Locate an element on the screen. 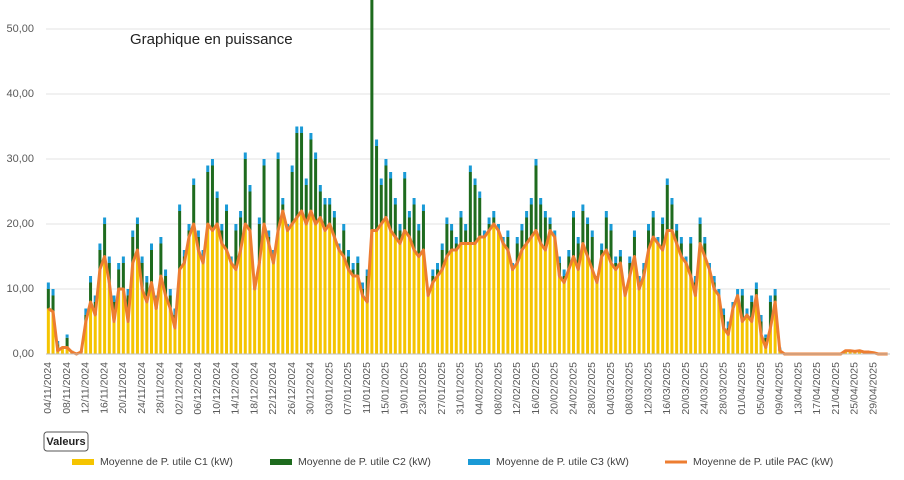 This screenshot has width=904, height=480. x-tick-label: 12/03/2025 is located at coordinates (648, 388).